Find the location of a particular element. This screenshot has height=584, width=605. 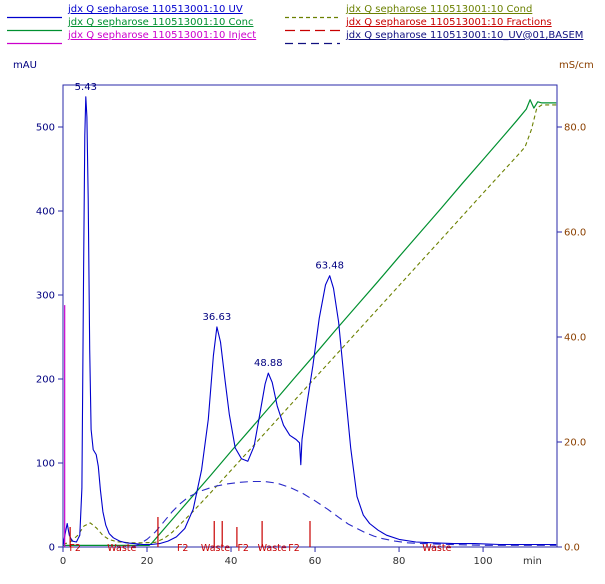

series-uv-01-basem is located at coordinates (344, 514).